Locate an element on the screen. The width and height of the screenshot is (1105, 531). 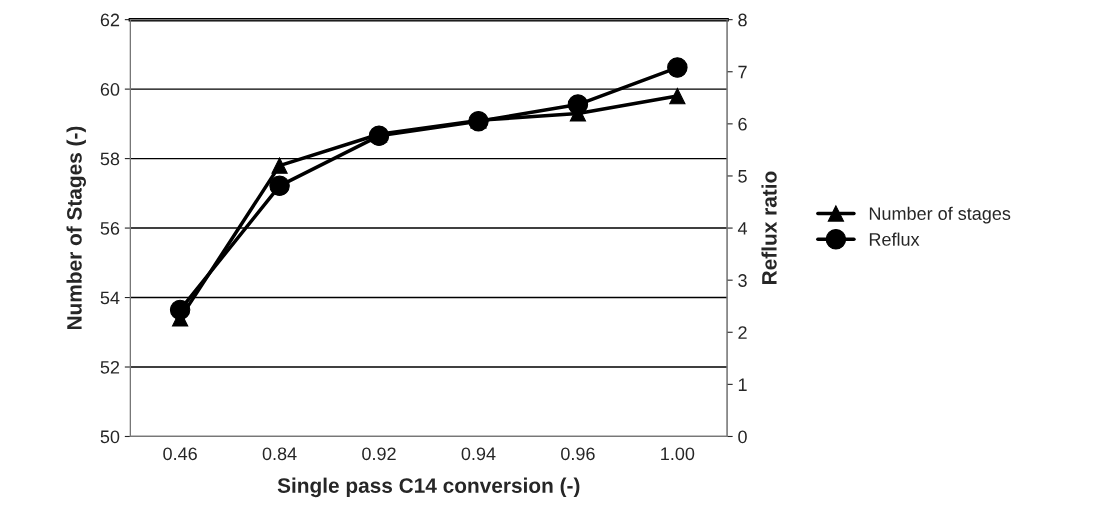
y-tick-label: 62 is located at coordinates (110, 20).